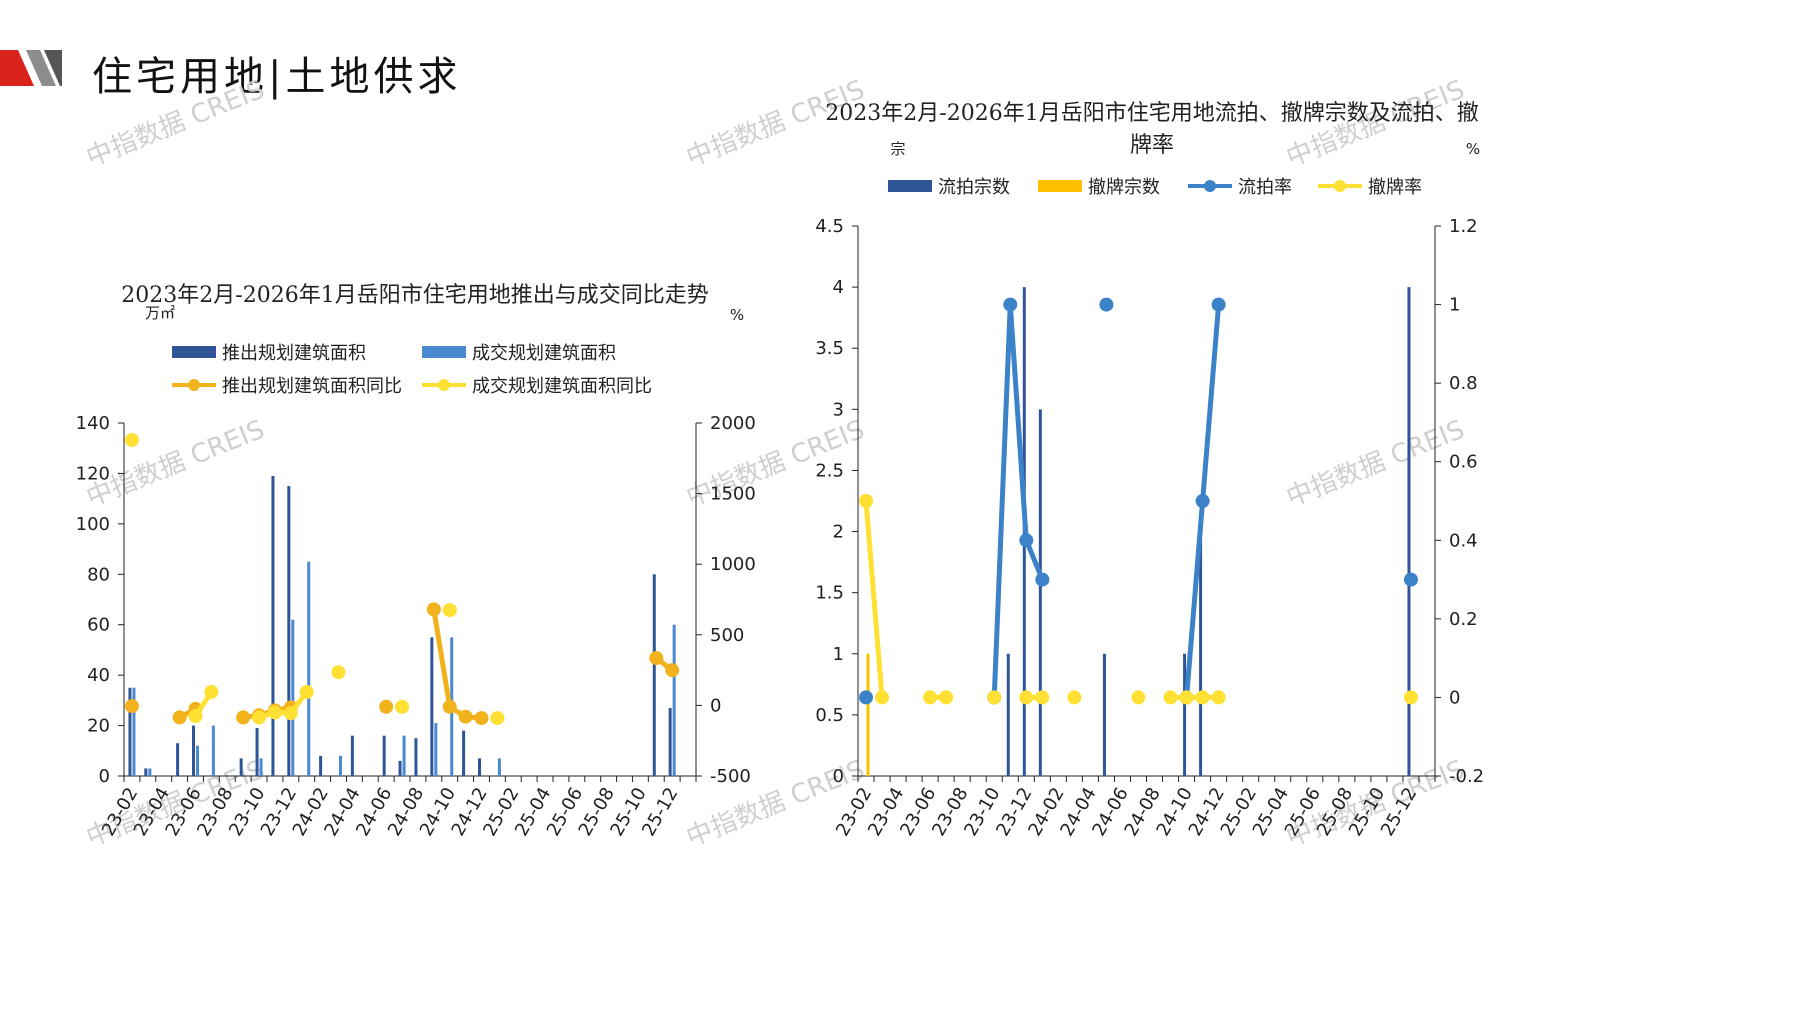 This screenshot has height=1010, width=1797. What do you see at coordinates (1463, 383) in the screenshot?
I see `y2-tick-label: 0.8` at bounding box center [1463, 383].